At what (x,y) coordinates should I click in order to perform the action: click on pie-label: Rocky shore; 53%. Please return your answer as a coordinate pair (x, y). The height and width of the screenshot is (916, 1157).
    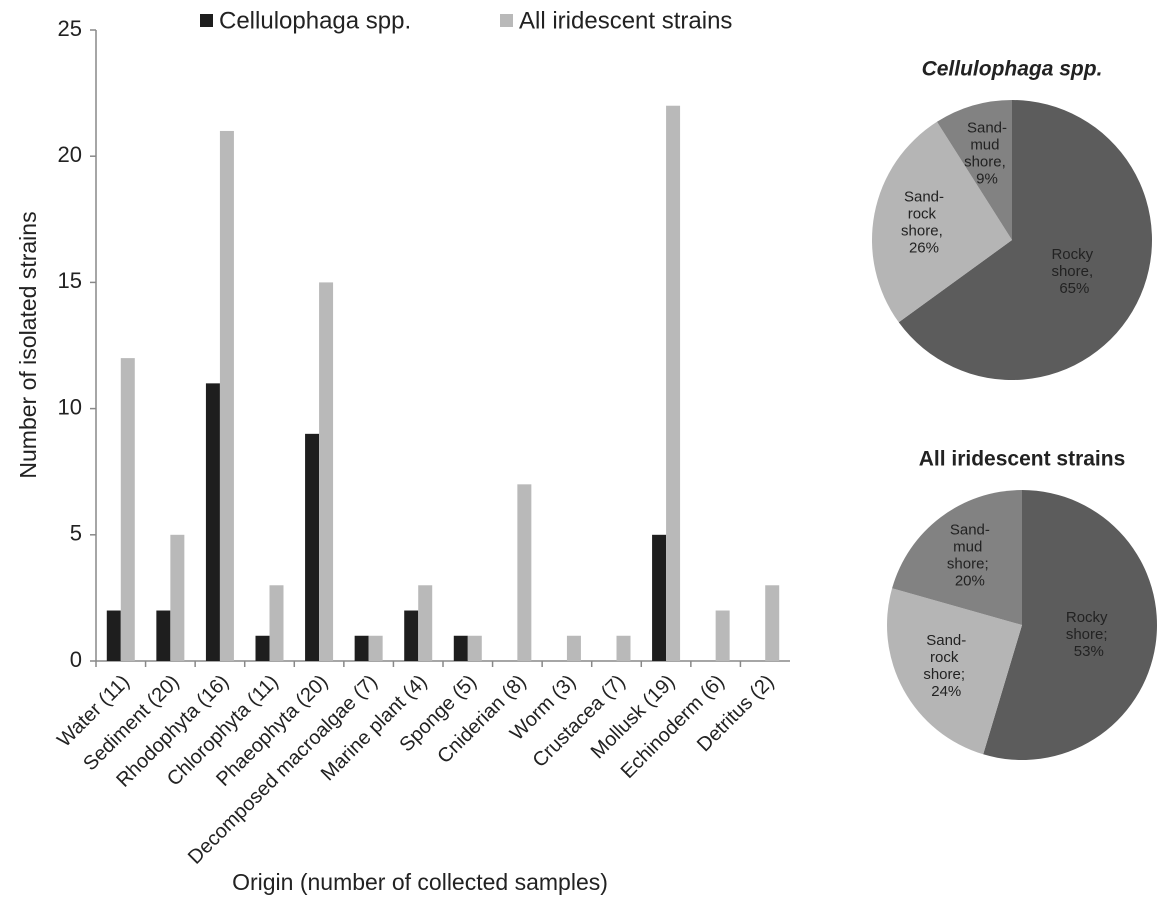
    Looking at the image, I should click on (1089, 634).